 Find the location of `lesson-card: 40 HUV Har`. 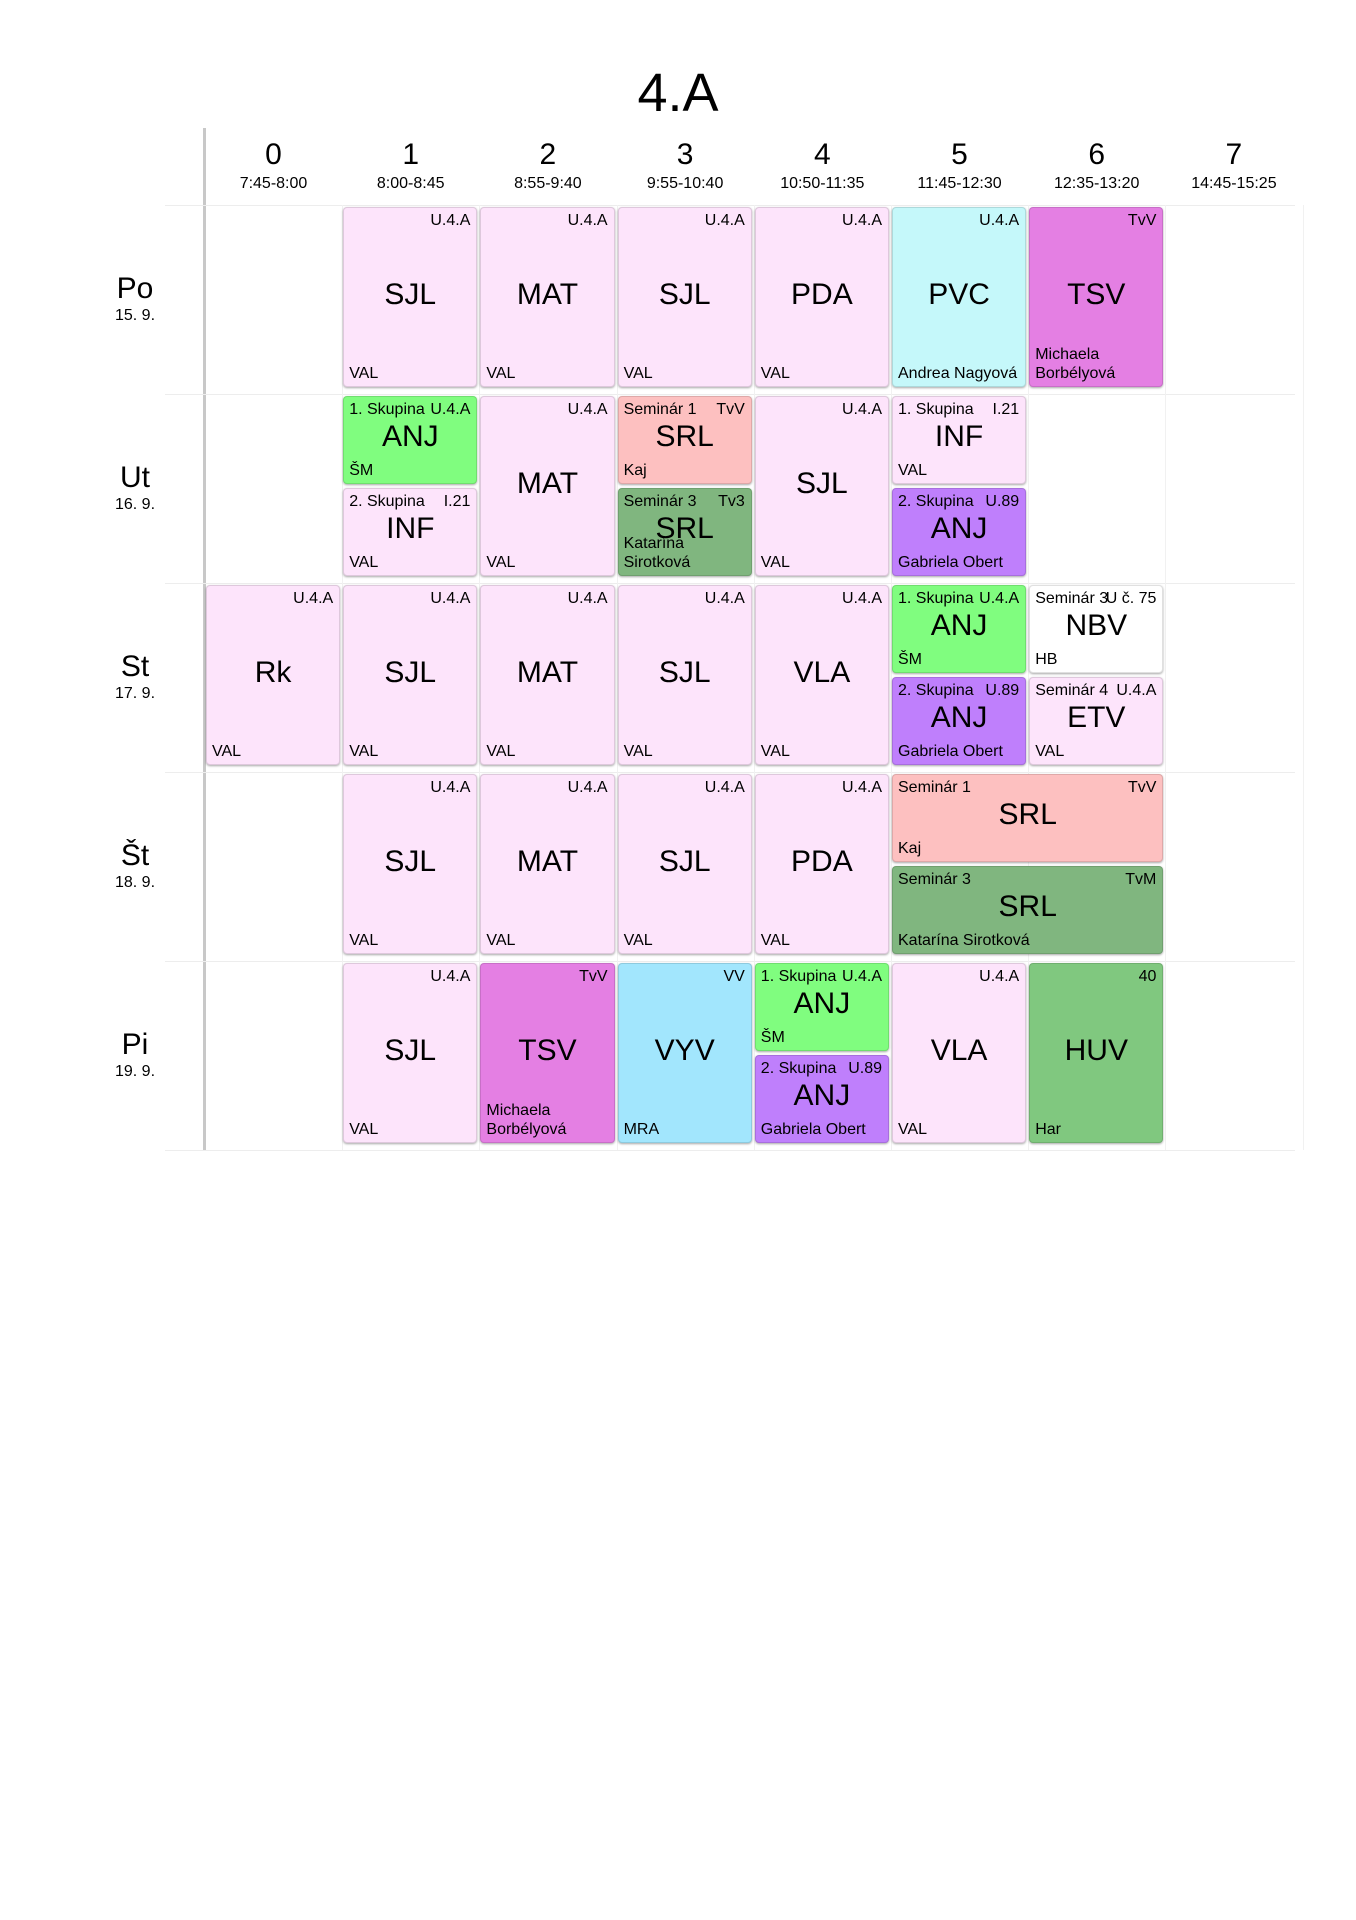

lesson-card: 40 HUV Har is located at coordinates (1096, 1053).